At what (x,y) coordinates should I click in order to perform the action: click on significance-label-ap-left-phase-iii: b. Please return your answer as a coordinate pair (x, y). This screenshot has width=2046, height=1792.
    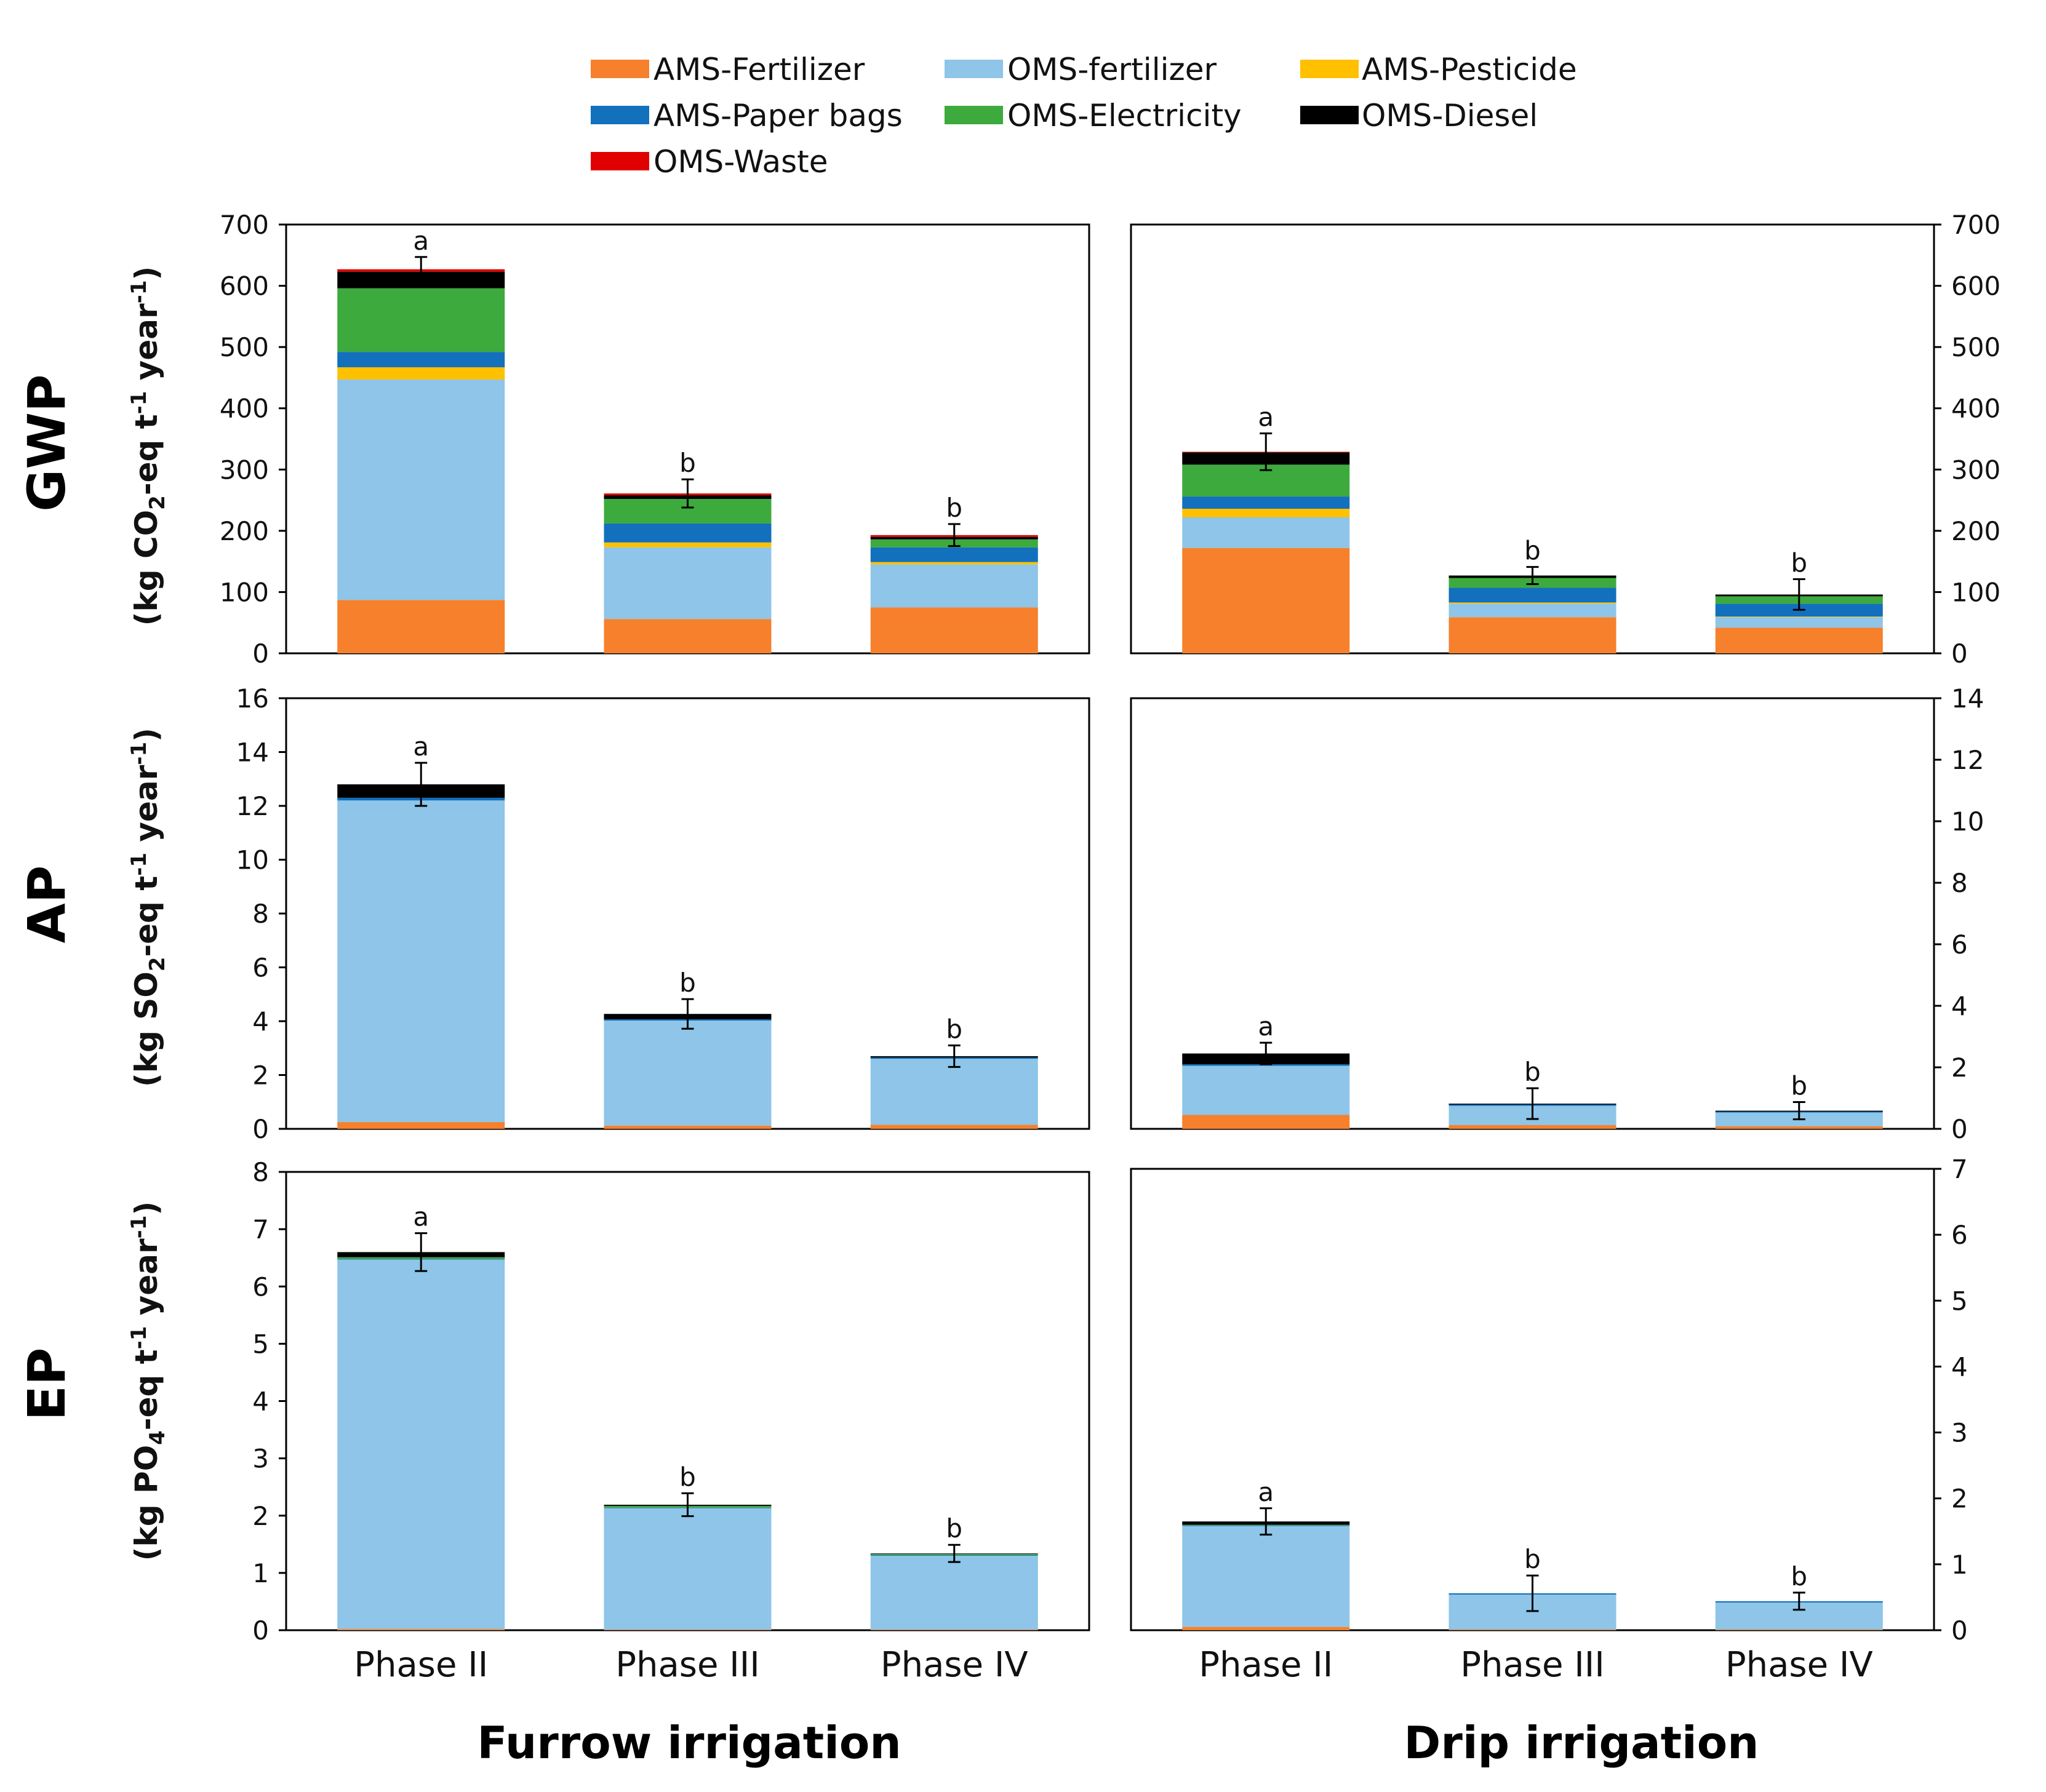
    Looking at the image, I should click on (687, 983).